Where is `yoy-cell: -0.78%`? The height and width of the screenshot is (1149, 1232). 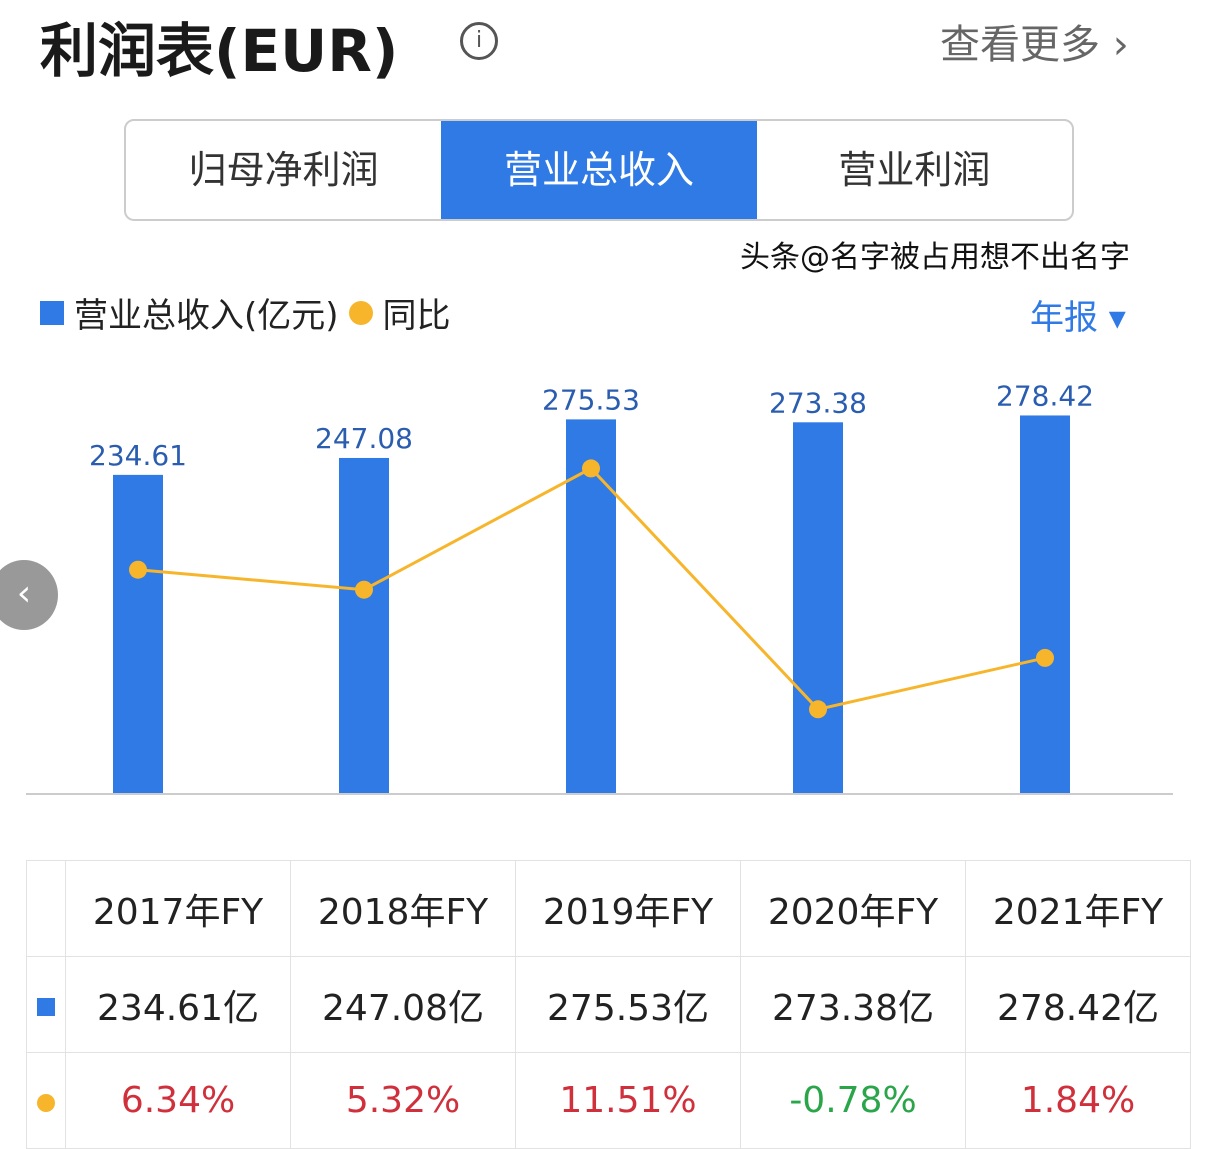 yoy-cell: -0.78% is located at coordinates (853, 1100).